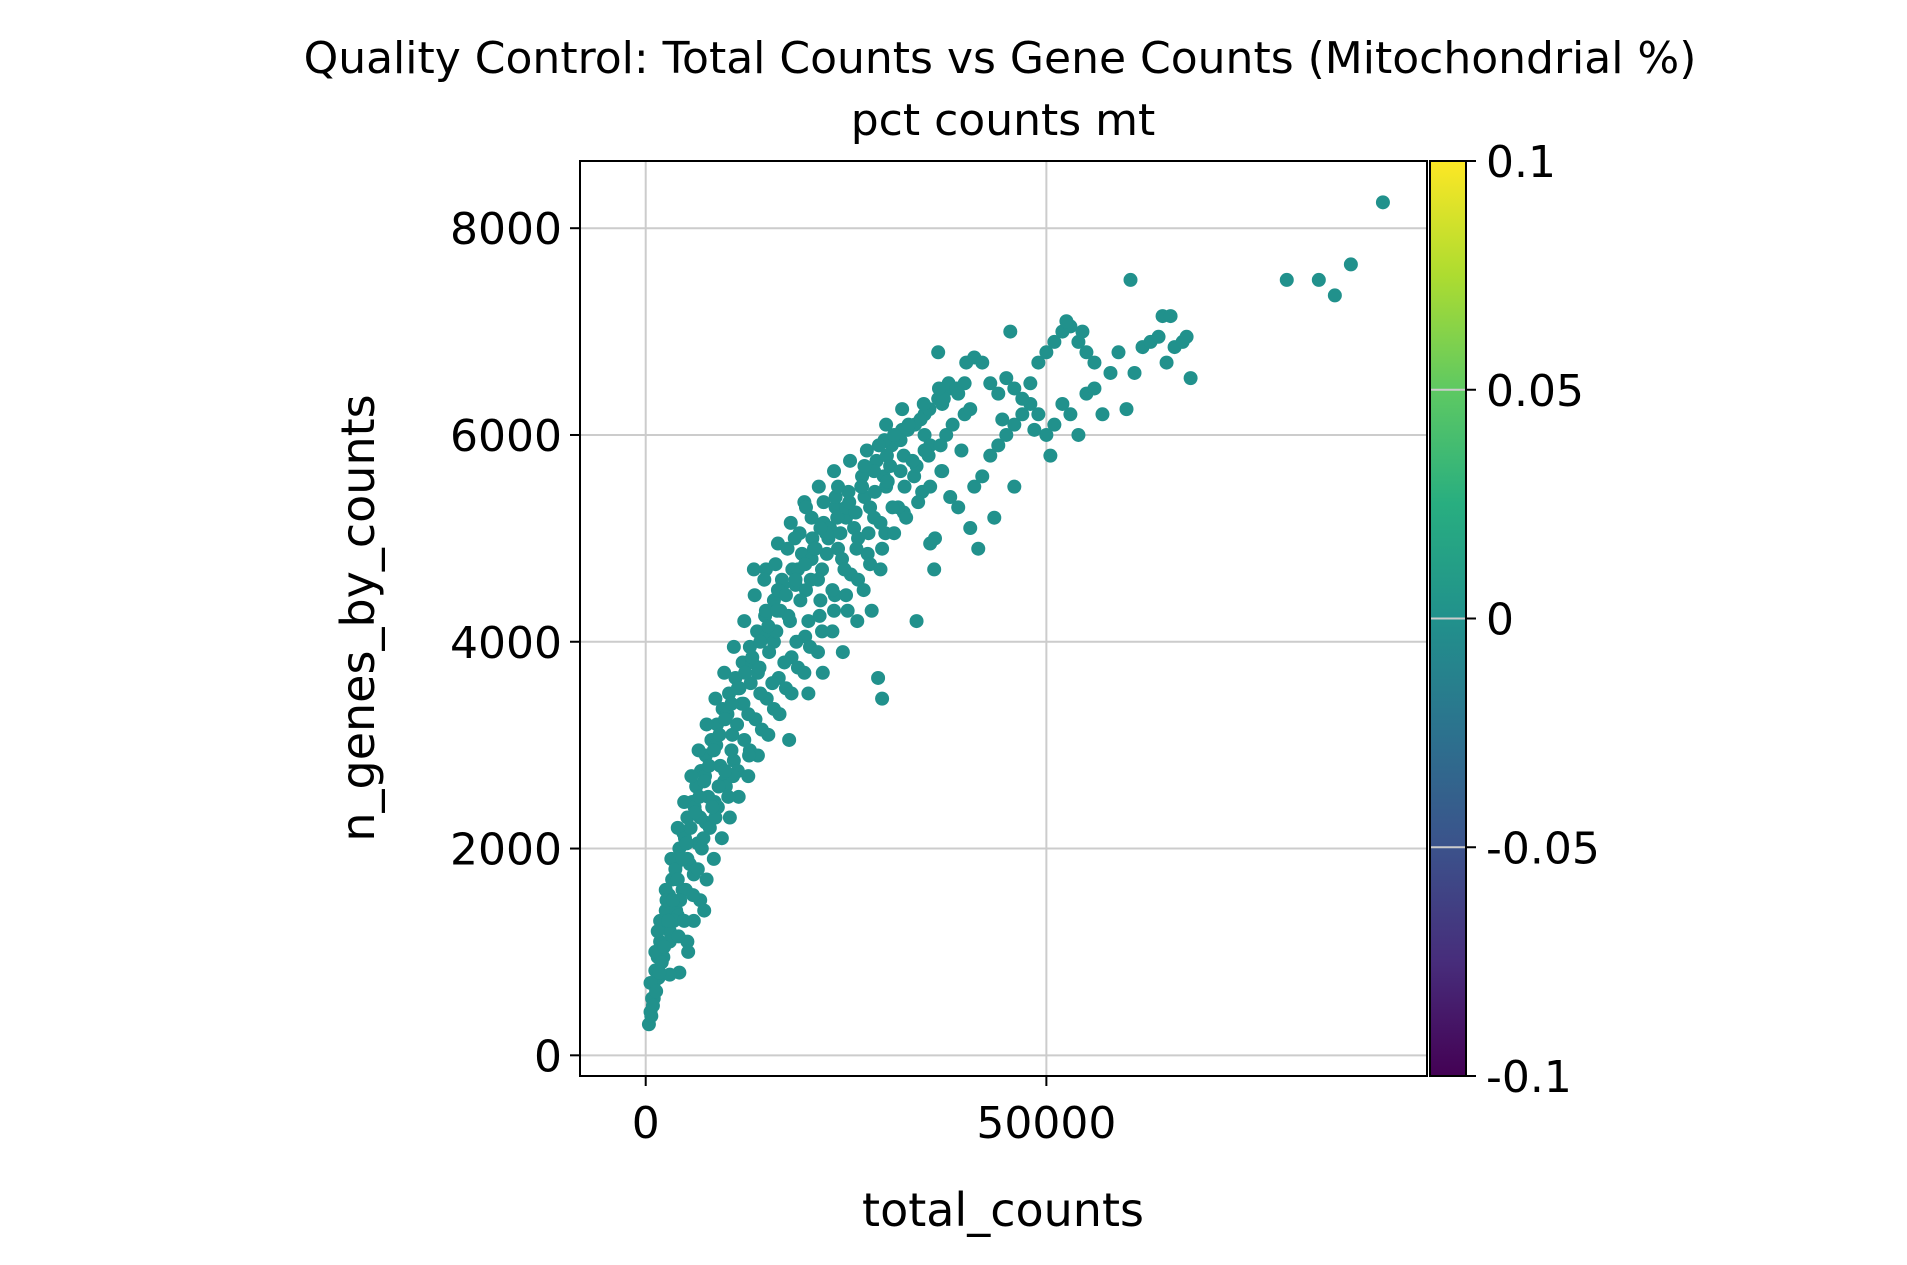  What do you see at coordinates (1500, 620) in the screenshot?
I see `colorbar-tick-label: 0` at bounding box center [1500, 620].